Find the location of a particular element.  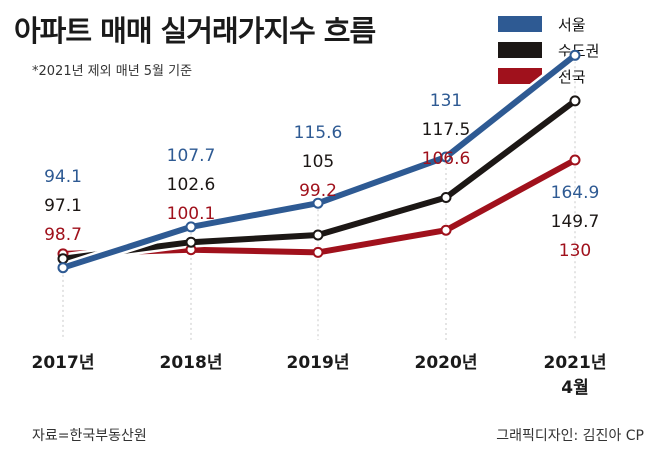

data-label: 100.1 is located at coordinates (191, 214).